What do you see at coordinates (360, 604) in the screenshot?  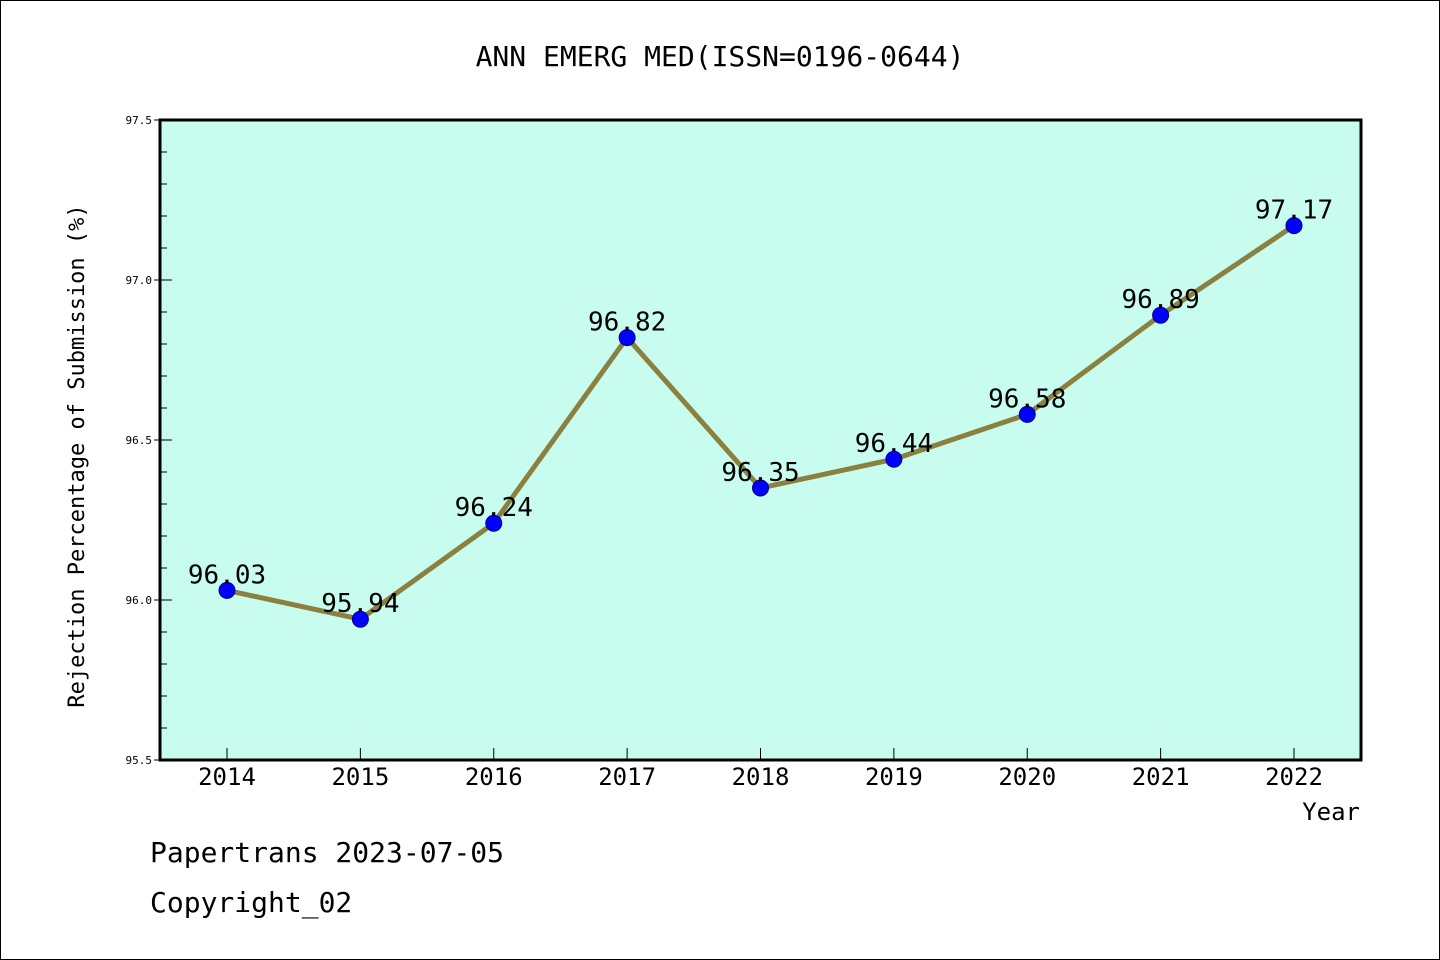 I see `data-label: 95.94` at bounding box center [360, 604].